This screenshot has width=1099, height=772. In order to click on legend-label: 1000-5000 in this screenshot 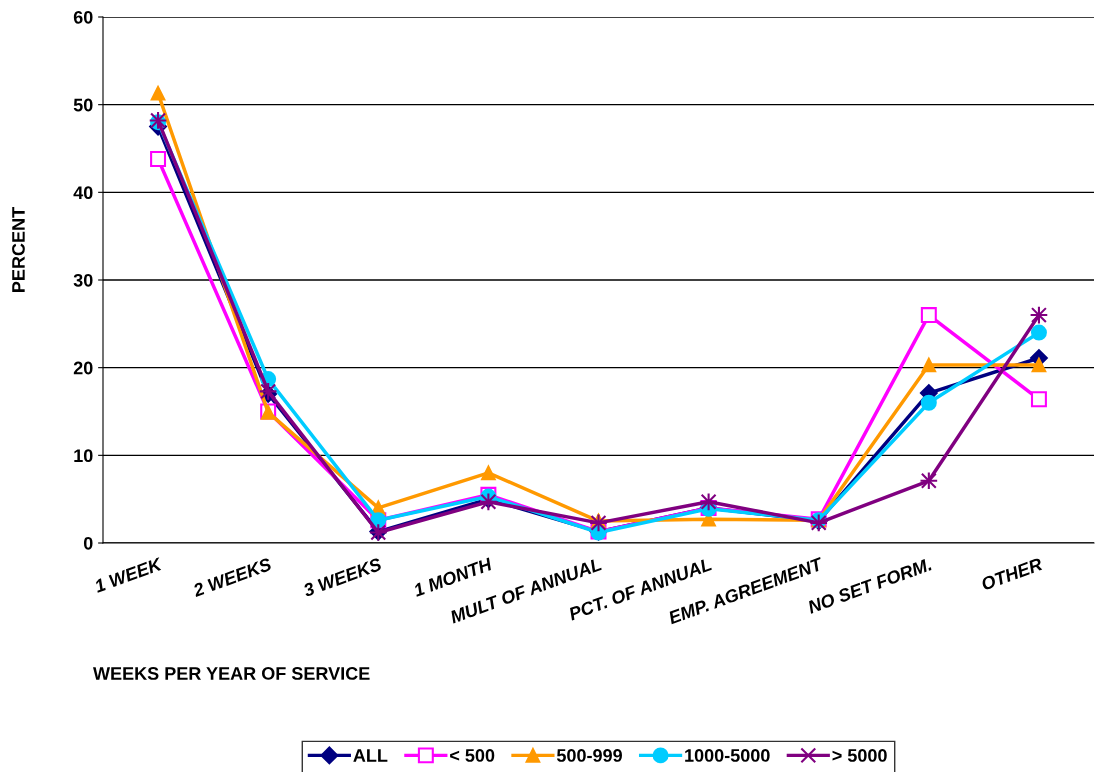, I will do `click(727, 755)`.